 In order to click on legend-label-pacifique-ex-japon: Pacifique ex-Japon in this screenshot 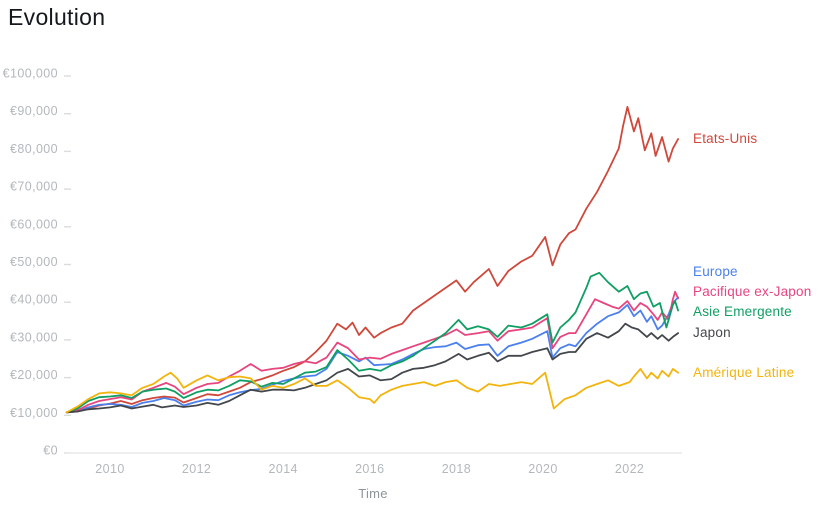, I will do `click(752, 291)`.